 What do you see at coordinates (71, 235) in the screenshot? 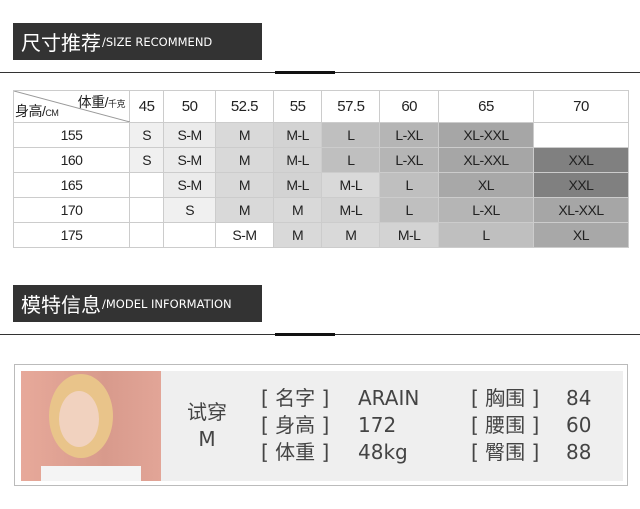
I see `height-cell: 175` at bounding box center [71, 235].